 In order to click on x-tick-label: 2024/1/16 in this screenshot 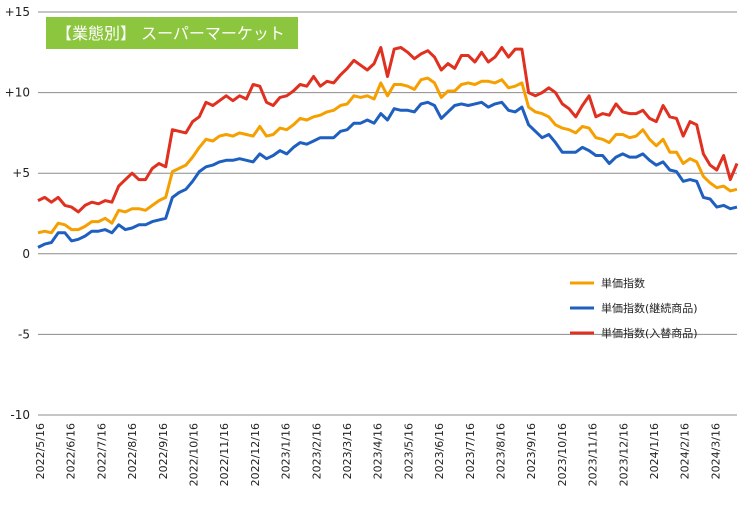, I will do `click(654, 451)`.